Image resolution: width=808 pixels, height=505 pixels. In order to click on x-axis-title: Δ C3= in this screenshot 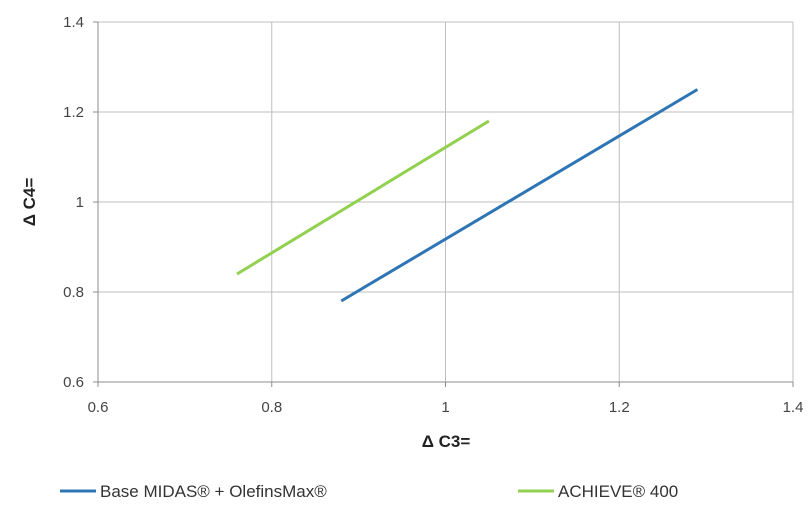, I will do `click(446, 441)`.